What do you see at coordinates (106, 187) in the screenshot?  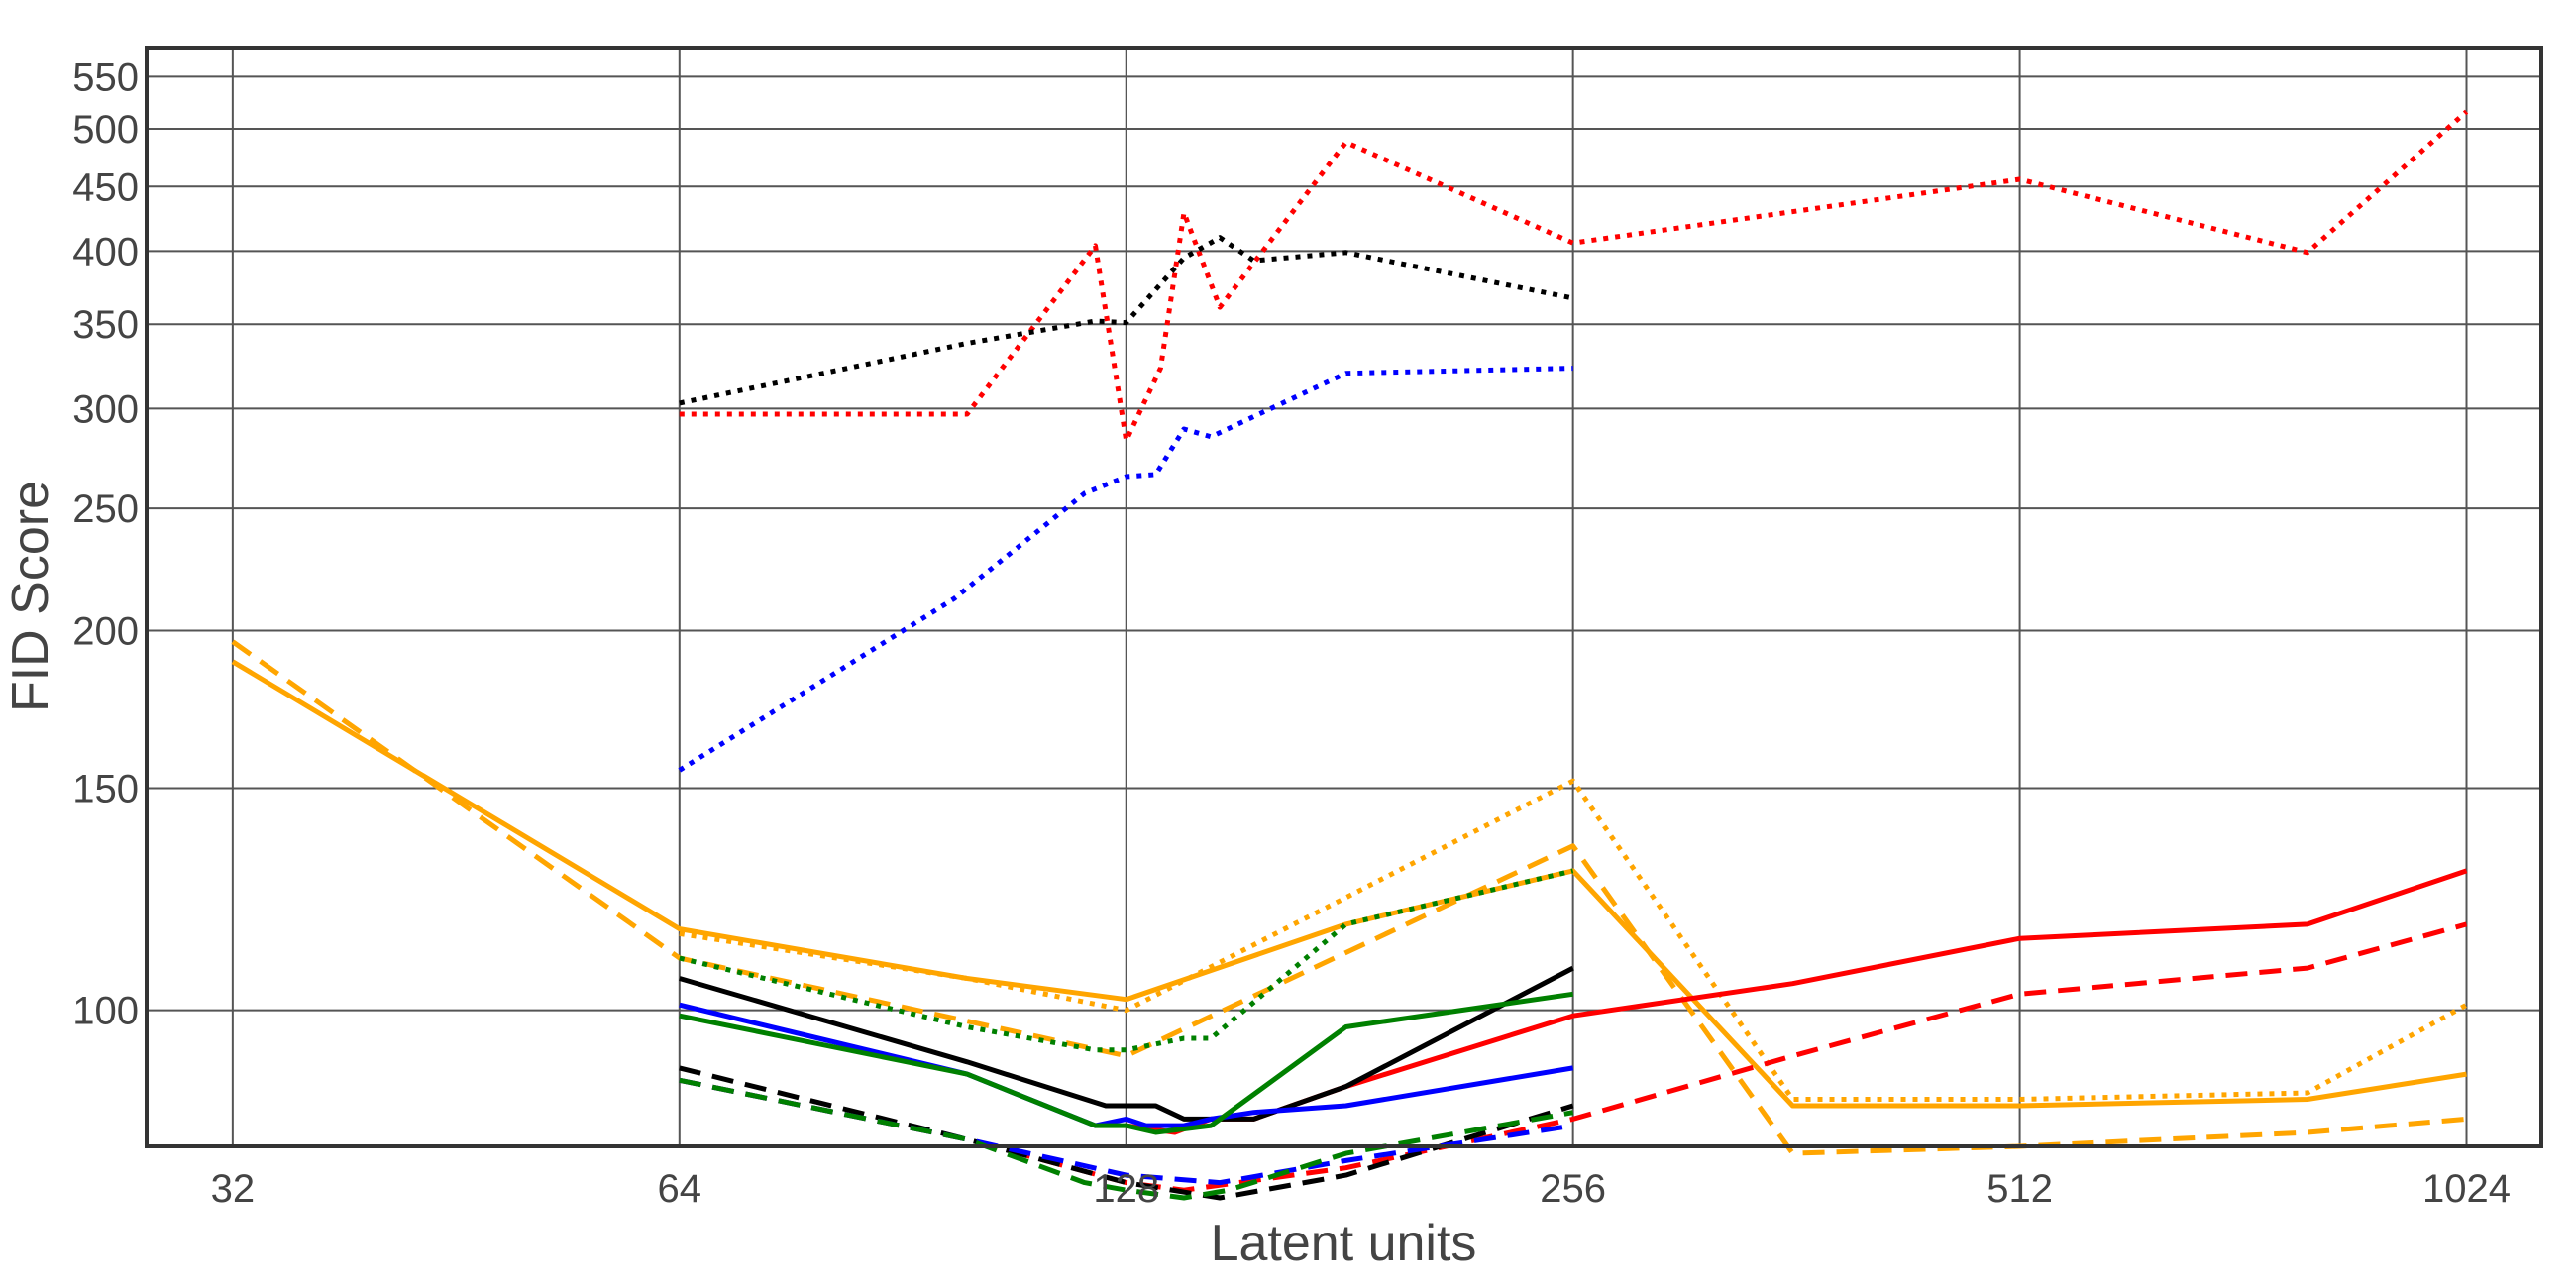 I see `y-tick-label: 450` at bounding box center [106, 187].